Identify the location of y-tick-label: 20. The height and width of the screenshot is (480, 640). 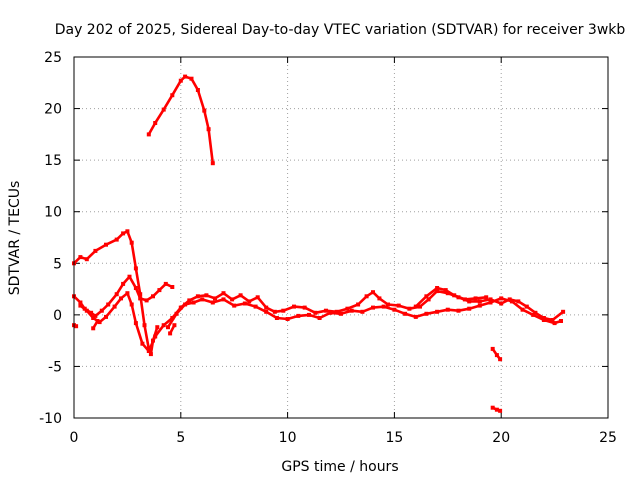
(53, 110).